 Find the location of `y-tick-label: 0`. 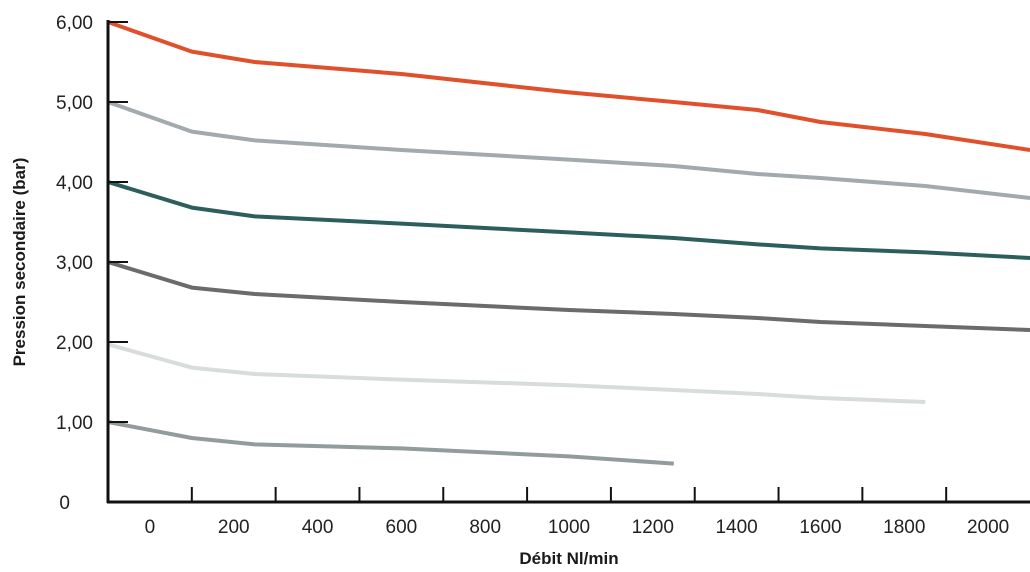

y-tick-label: 0 is located at coordinates (64, 503).